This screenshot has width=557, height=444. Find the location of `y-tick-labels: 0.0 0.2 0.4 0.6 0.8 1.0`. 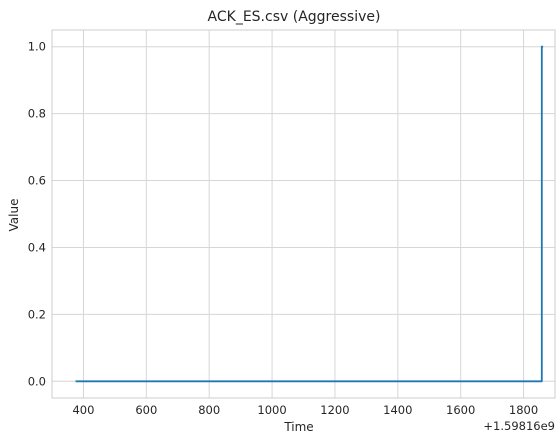

y-tick-labels: 0.0 0.2 0.4 0.6 0.8 1.0 is located at coordinates (37, 214).